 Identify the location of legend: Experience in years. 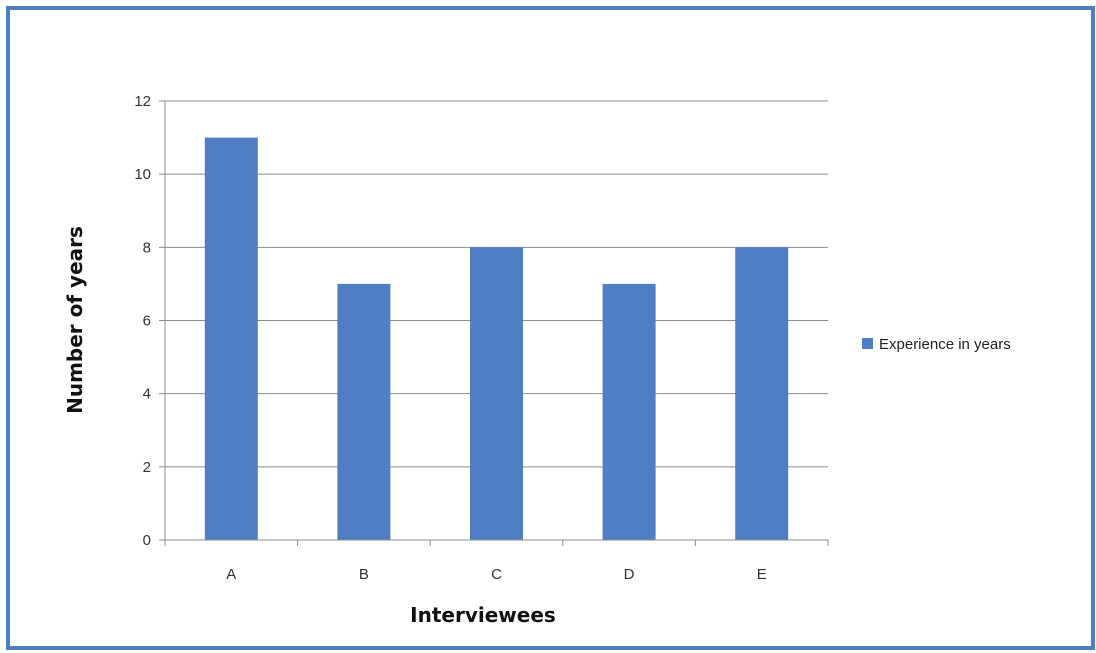
(936, 344).